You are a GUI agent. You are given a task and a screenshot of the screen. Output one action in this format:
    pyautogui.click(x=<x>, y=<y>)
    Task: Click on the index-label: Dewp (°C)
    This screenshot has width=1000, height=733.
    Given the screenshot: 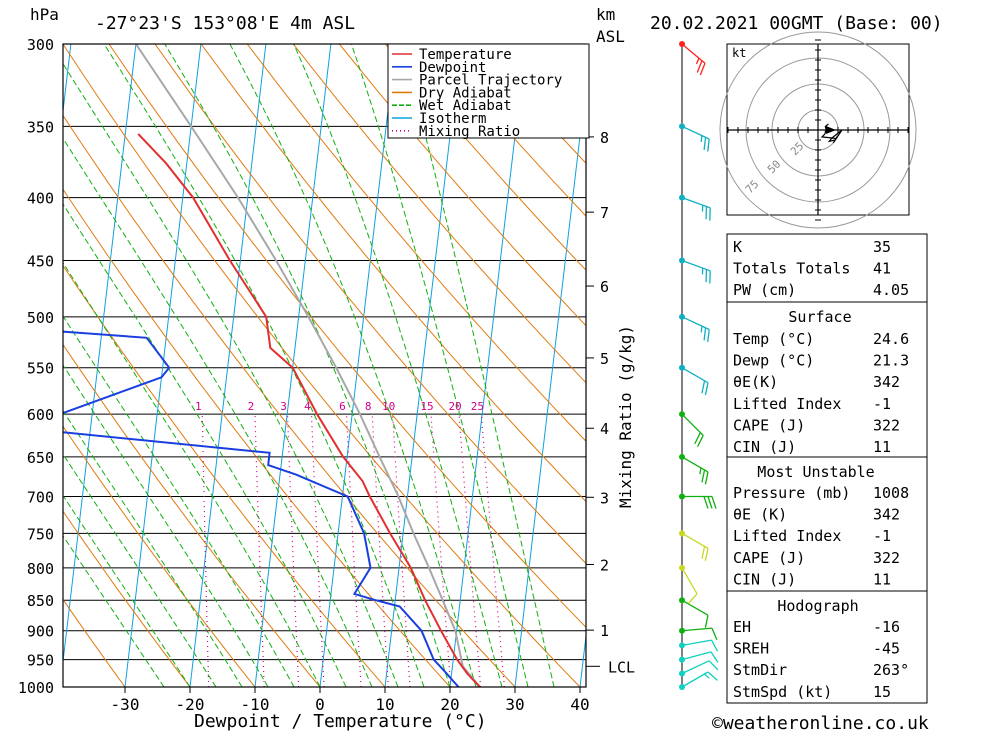 What is the action you would take?
    pyautogui.click(x=773, y=361)
    